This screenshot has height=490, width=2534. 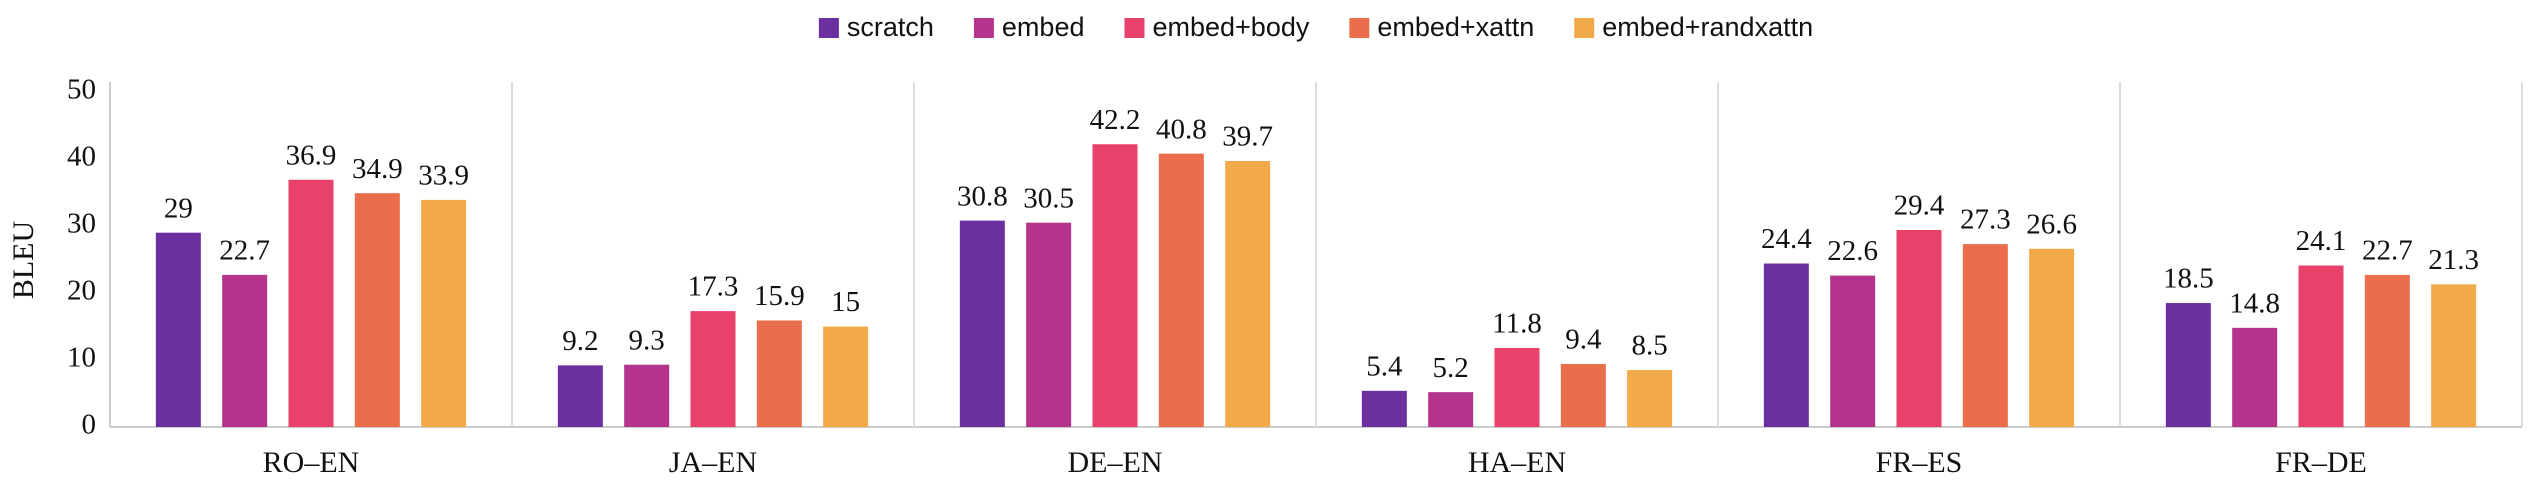 I want to click on data-label: 9.3, so click(x=647, y=340).